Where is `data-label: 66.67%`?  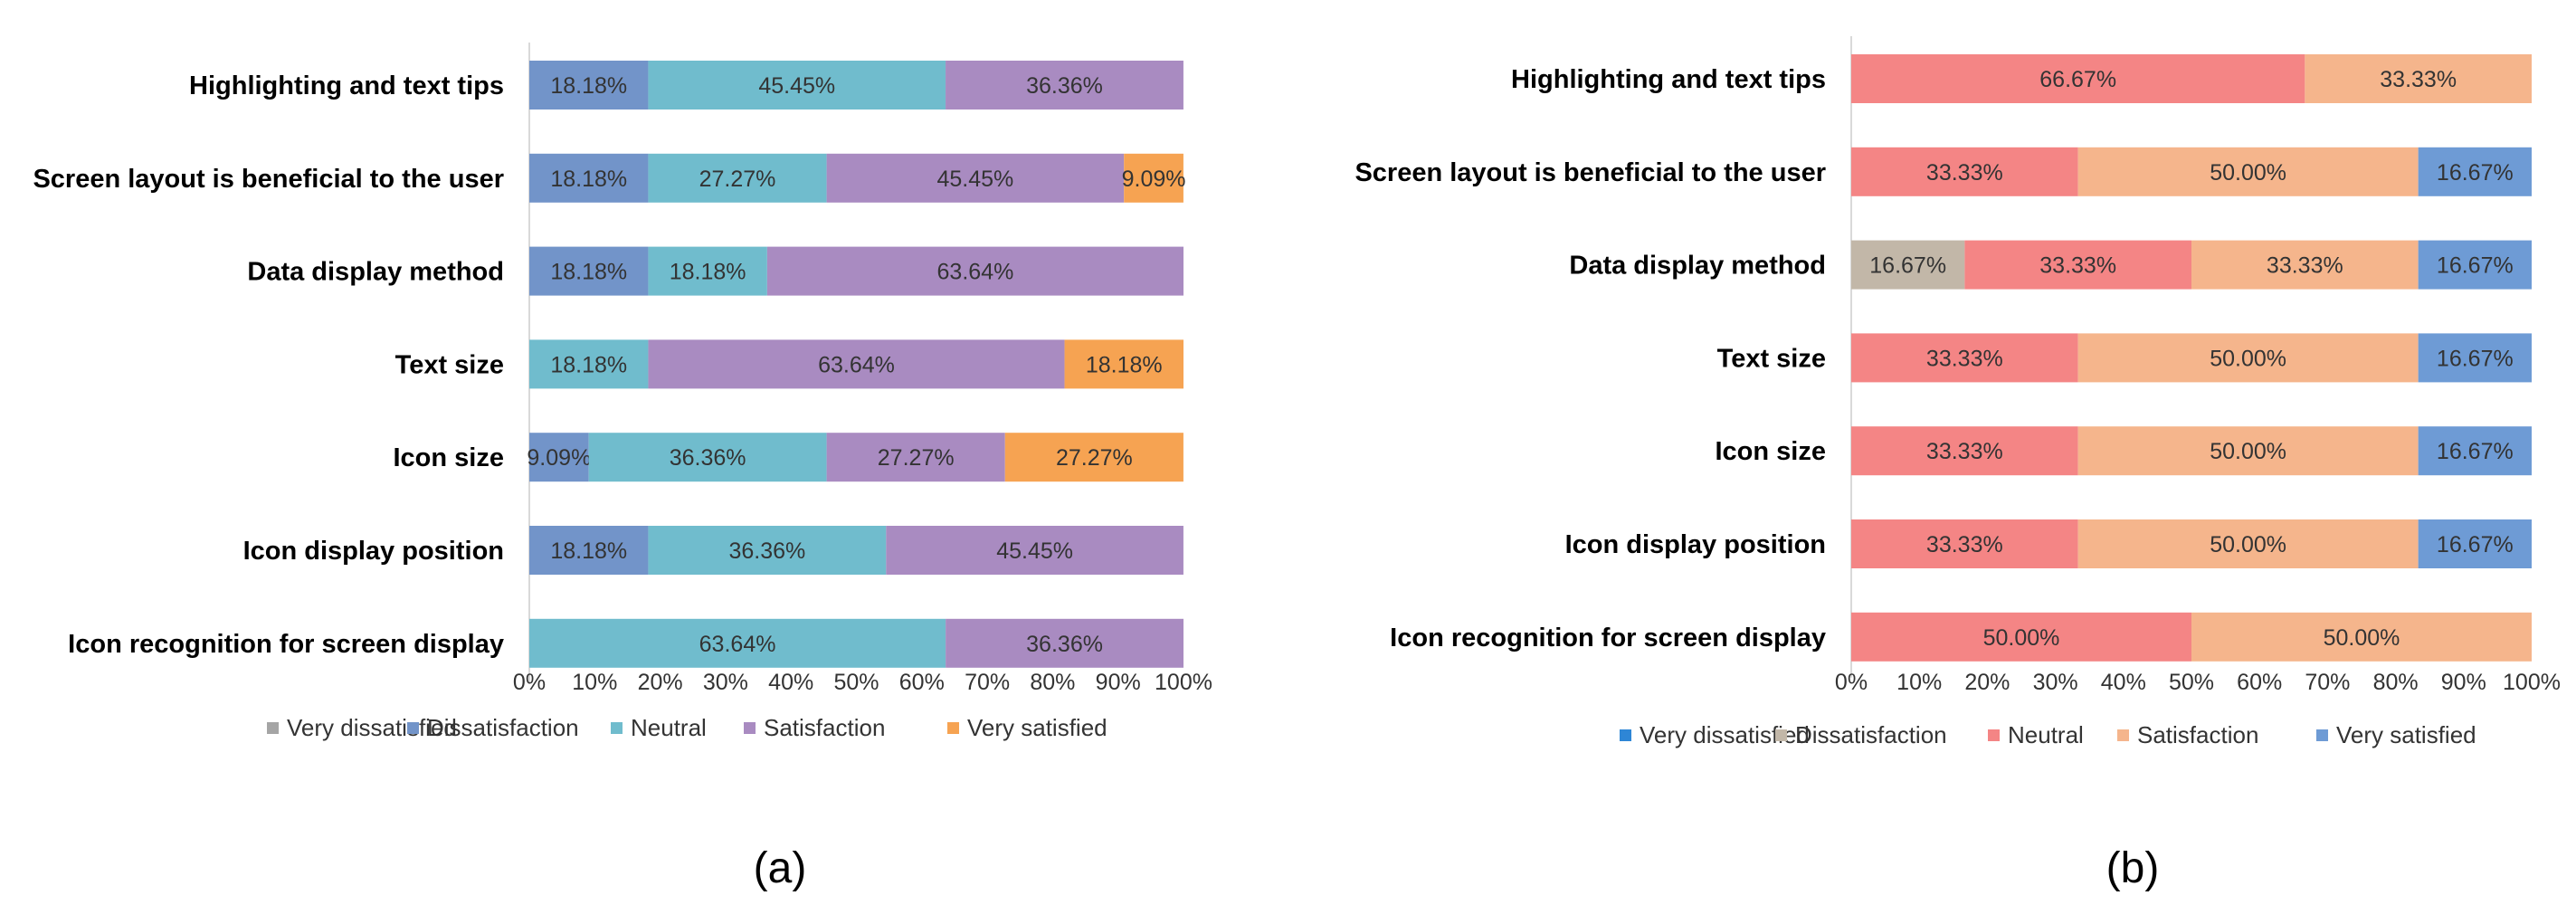
data-label: 66.67% is located at coordinates (2077, 79).